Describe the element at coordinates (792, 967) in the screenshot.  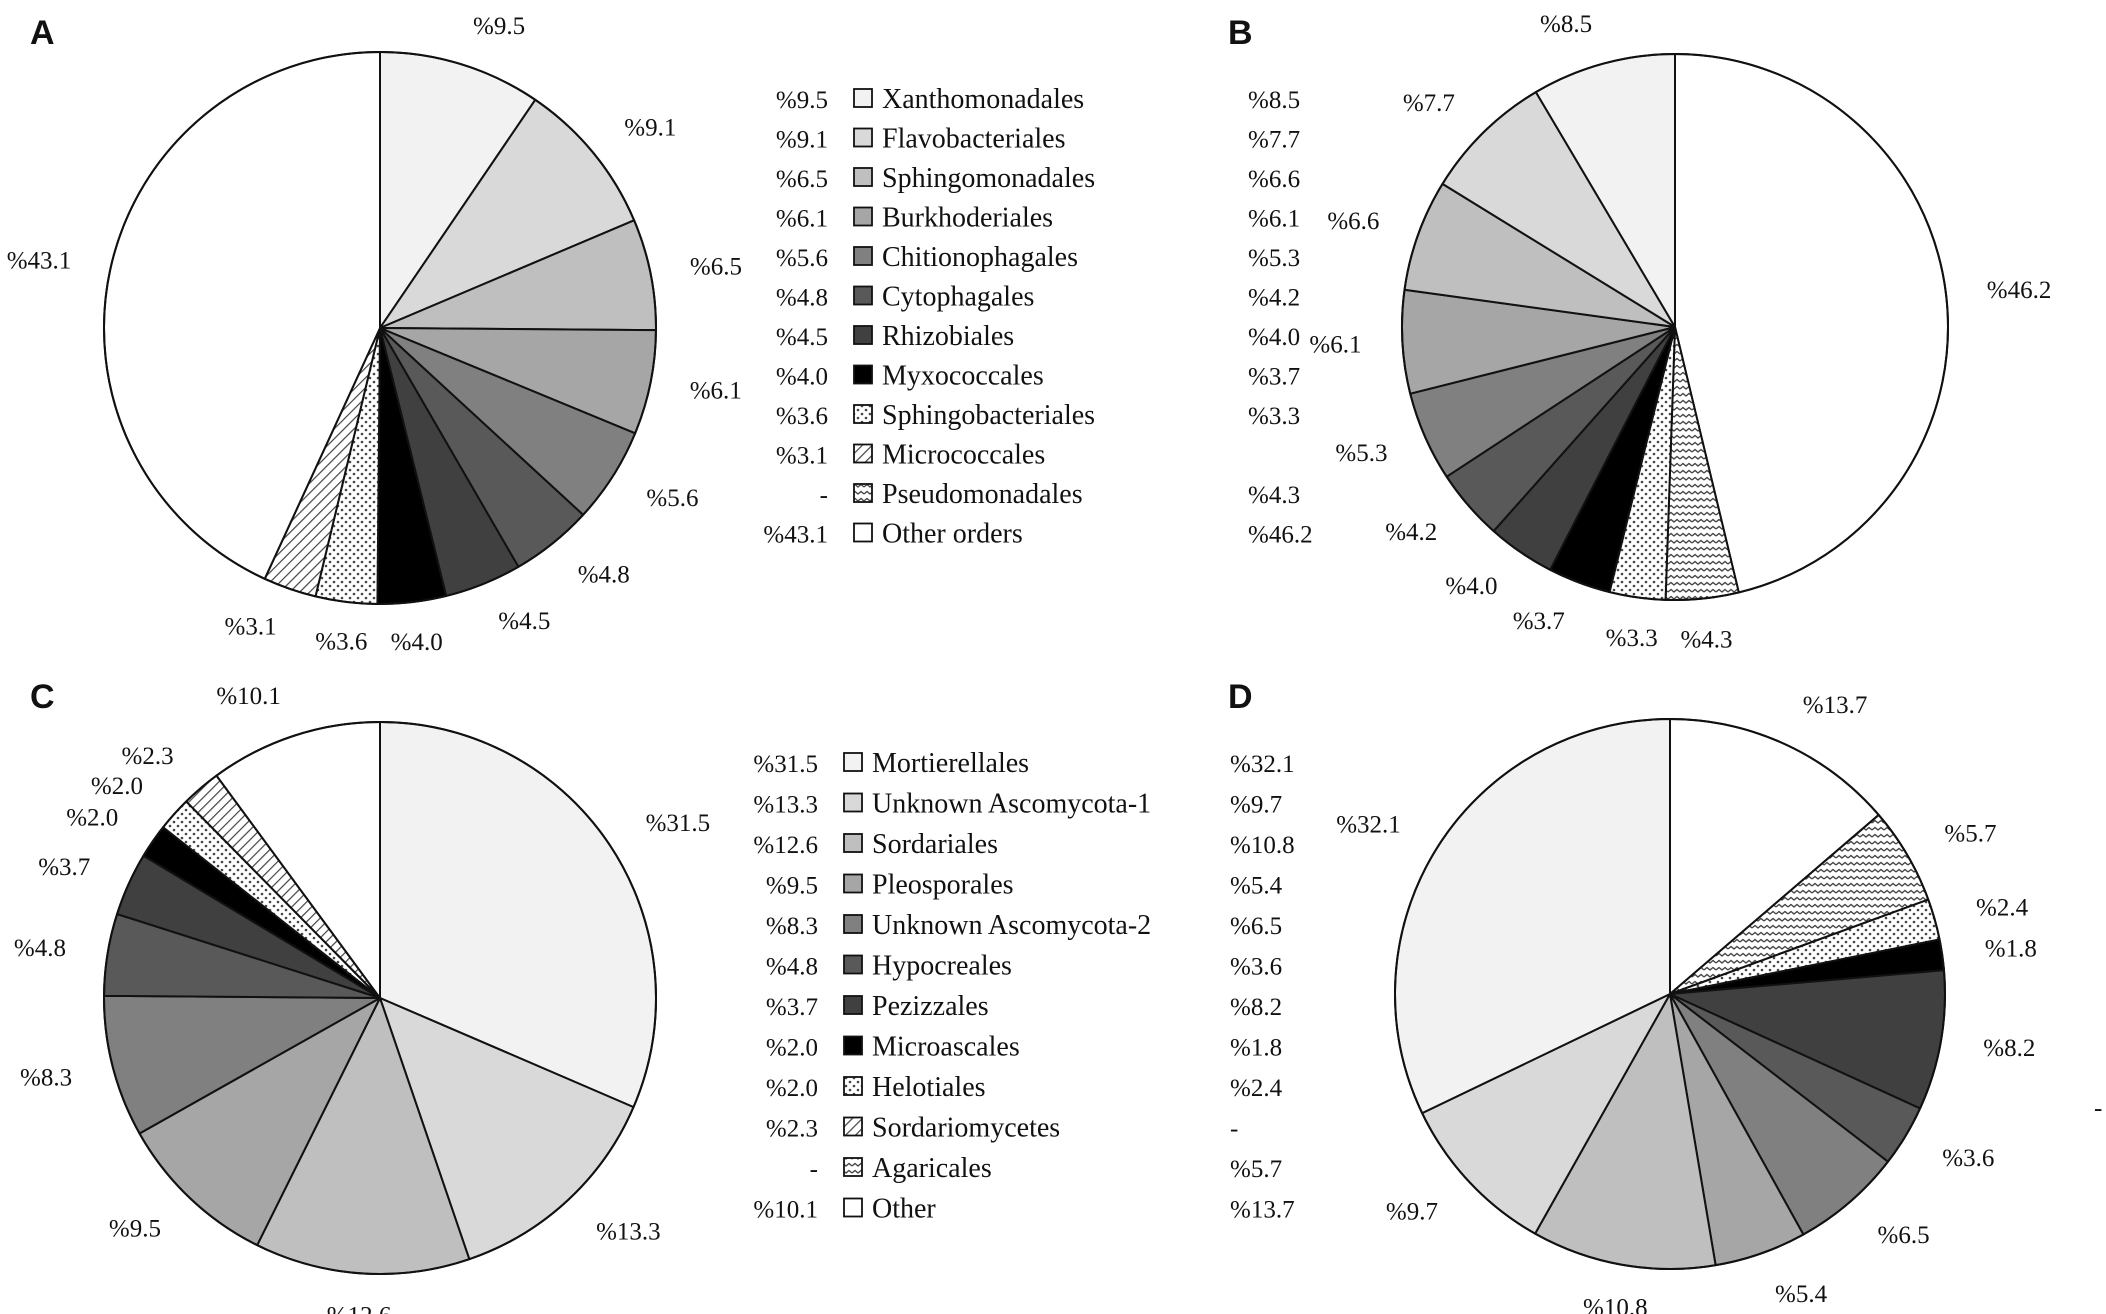
I see `legend-value: %4.8` at that location.